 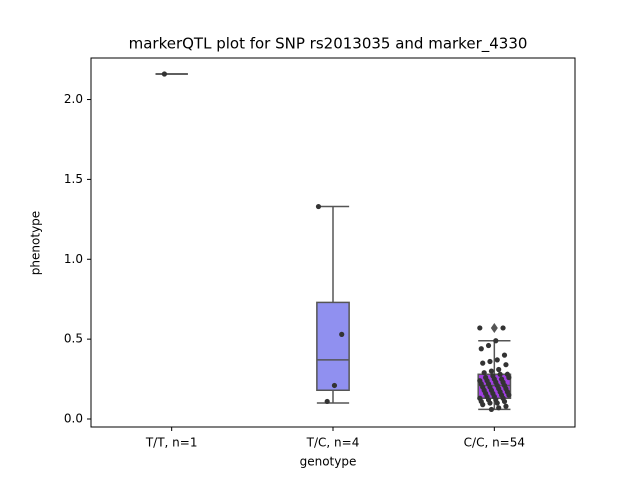 I want to click on y-tick-label: 2.0, so click(x=73, y=99).